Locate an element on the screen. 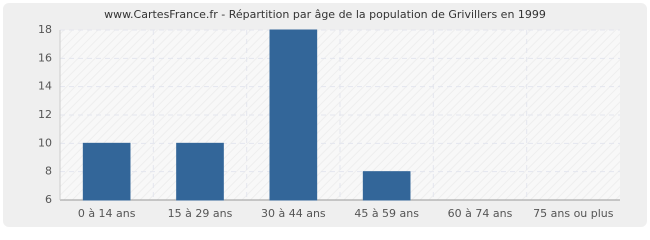 Image resolution: width=650 pixels, height=240 pixels. y-tick-label: 6 is located at coordinates (48, 199).